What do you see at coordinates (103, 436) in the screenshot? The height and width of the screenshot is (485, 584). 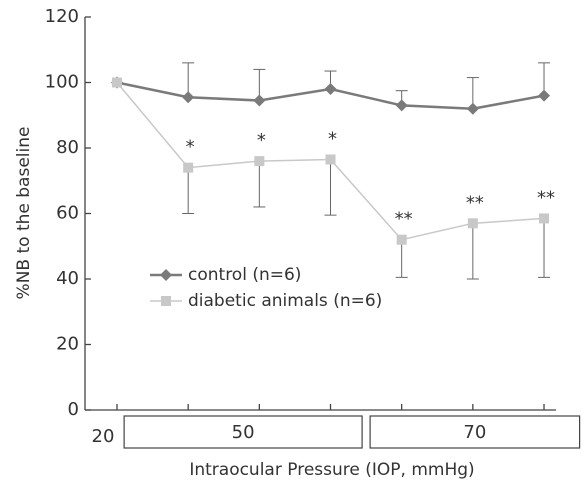 I see `x-tick-label: 20` at bounding box center [103, 436].